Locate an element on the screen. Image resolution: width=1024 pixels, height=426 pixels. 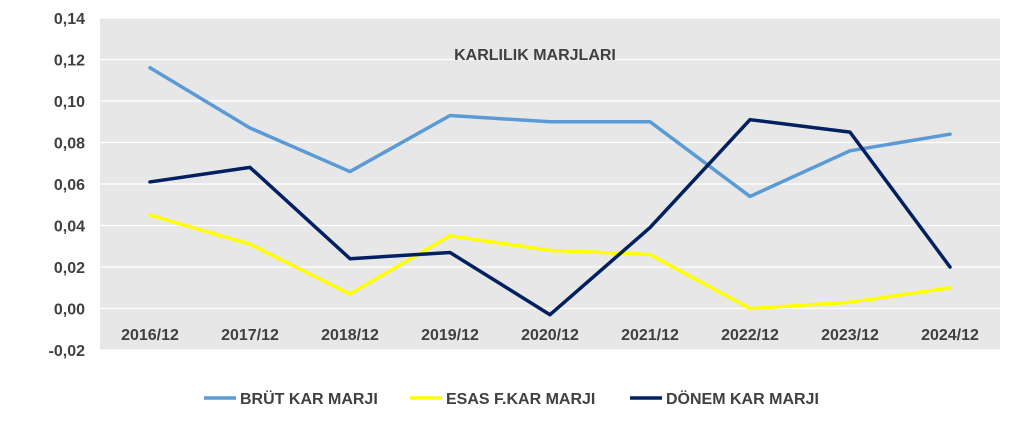
x-tick-label: 2018/12 is located at coordinates (350, 335).